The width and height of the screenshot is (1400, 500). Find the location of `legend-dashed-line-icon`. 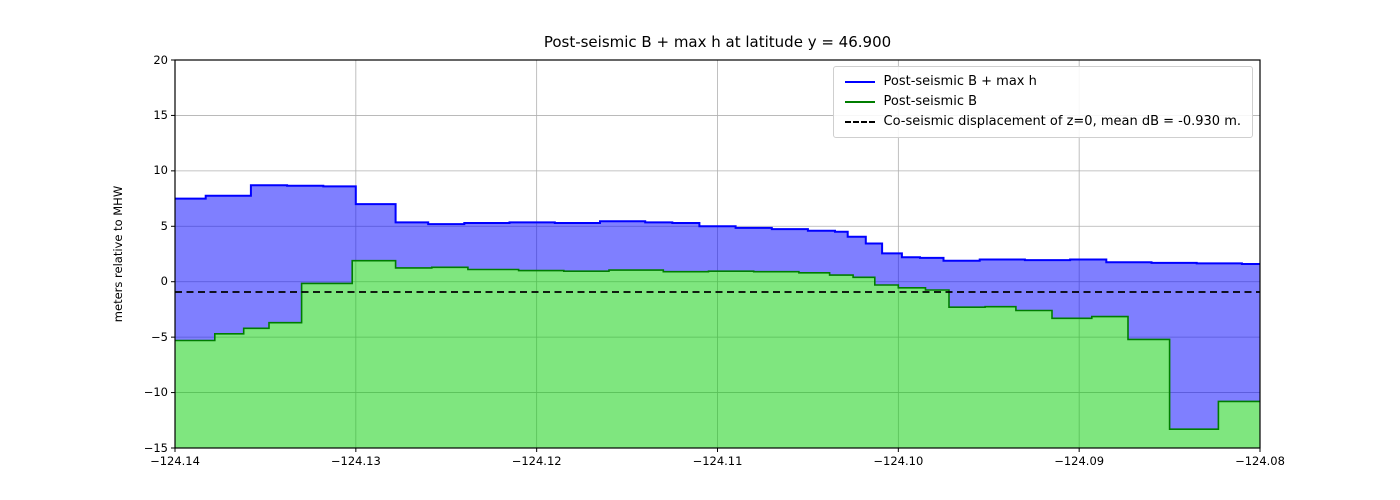

legend-dashed-line-icon is located at coordinates (859, 121).